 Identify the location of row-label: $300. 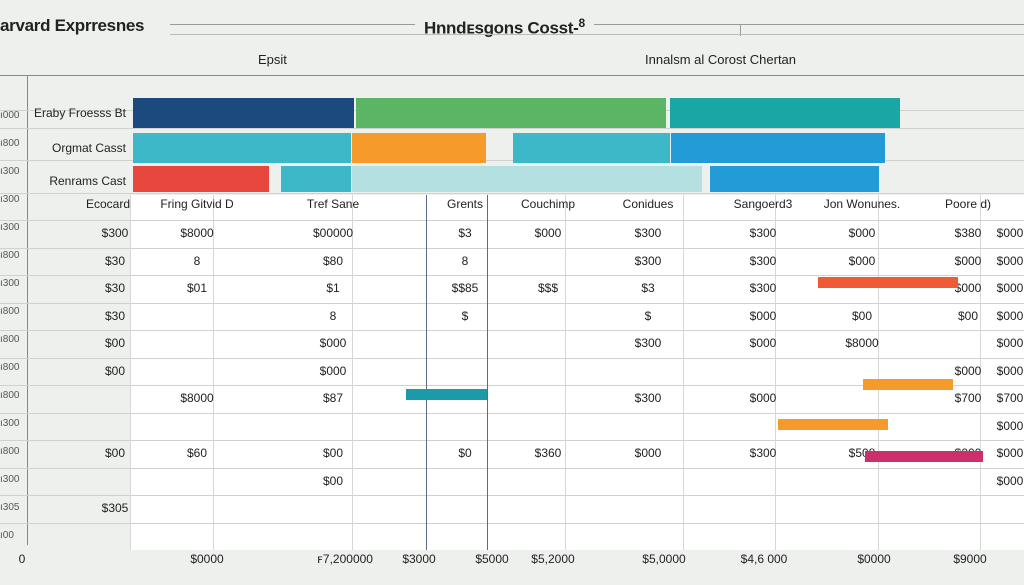
(115, 233).